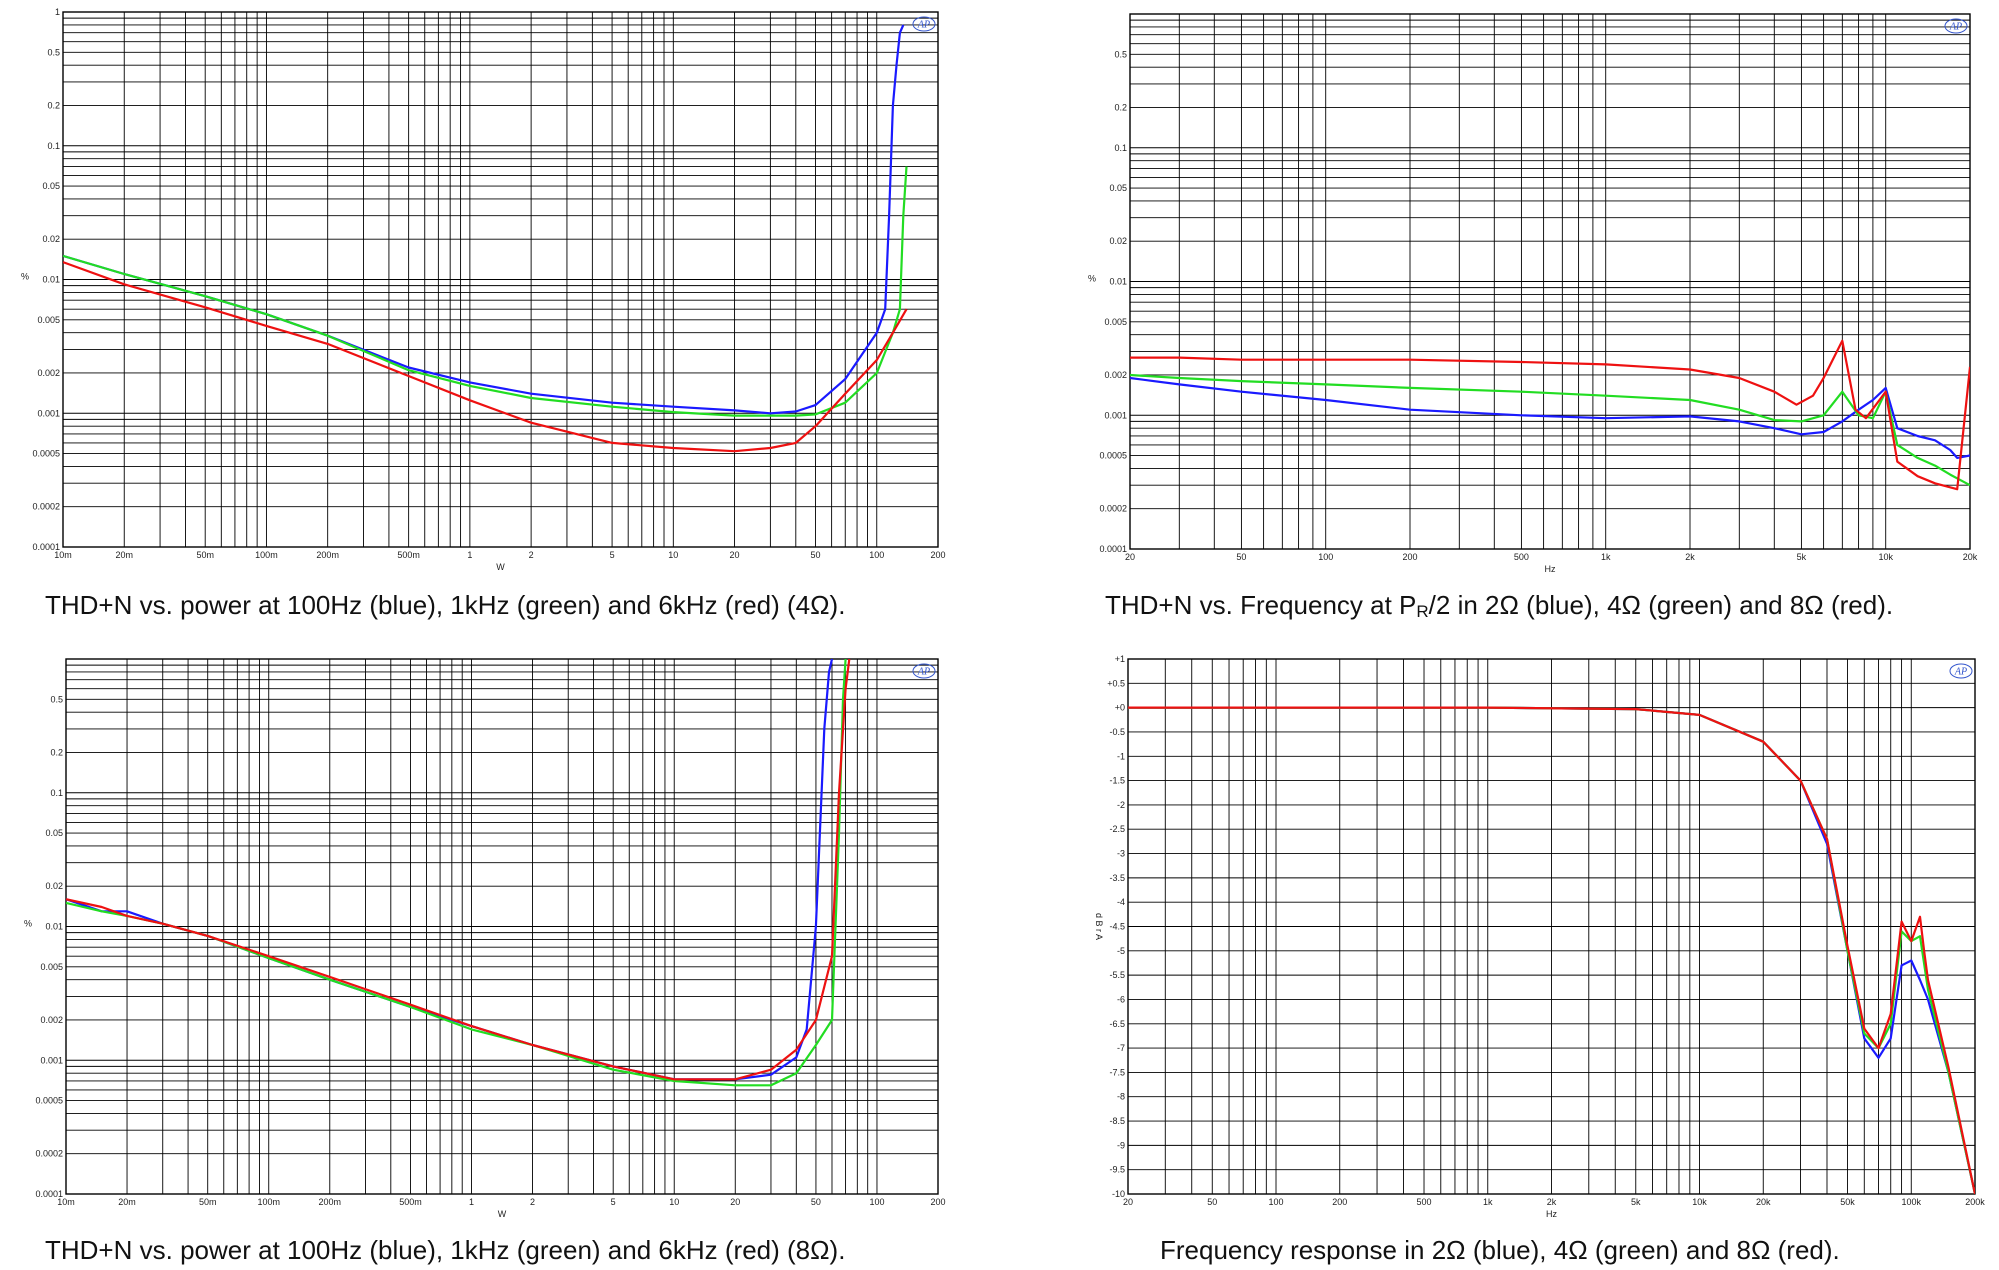 Image resolution: width=1999 pixels, height=1270 pixels. Describe the element at coordinates (502, 1214) in the screenshot. I see `x-axis-label: W` at that location.